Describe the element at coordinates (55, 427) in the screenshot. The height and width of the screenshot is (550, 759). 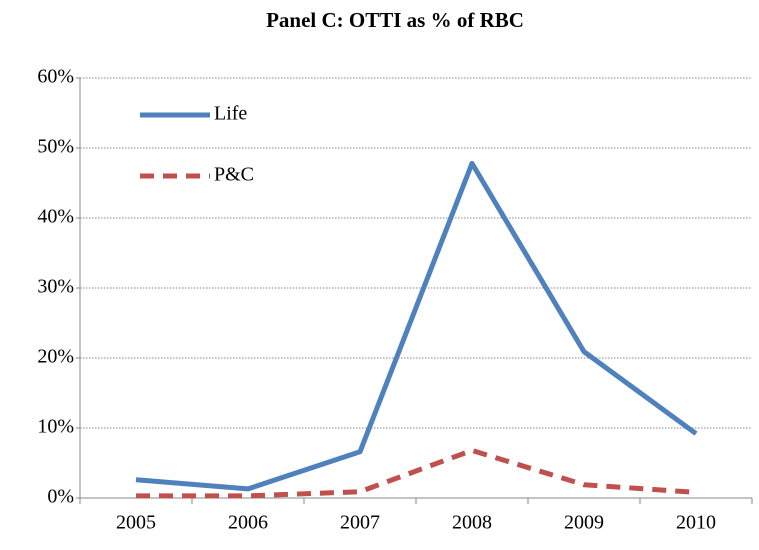
I see `y-tick-label: 10%` at that location.